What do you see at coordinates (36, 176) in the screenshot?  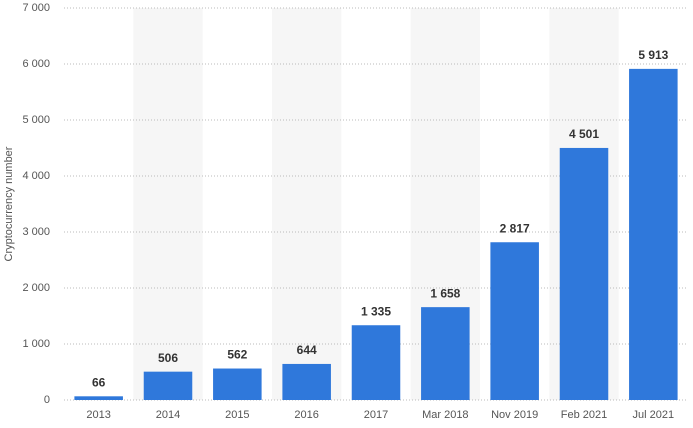 I see `y-tick-label: 4 000` at bounding box center [36, 176].